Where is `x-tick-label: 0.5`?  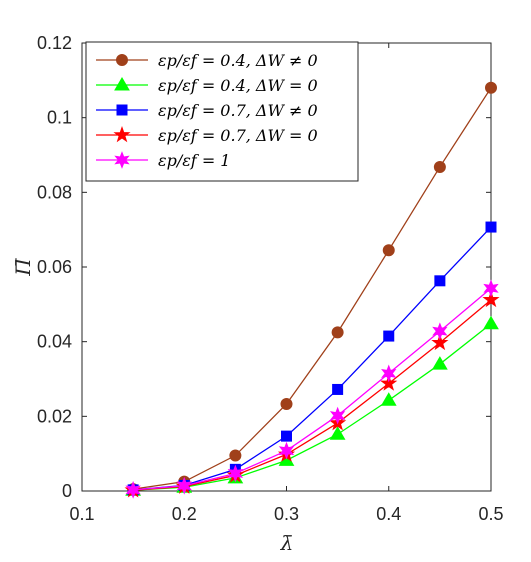 x-tick-label: 0.5 is located at coordinates (490, 514).